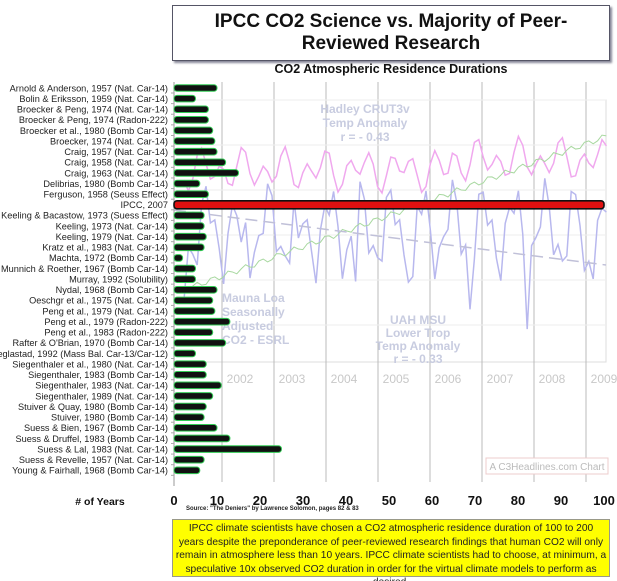 This screenshot has height=581, width=617. I want to click on inset-year-label: 2007, so click(500, 379).